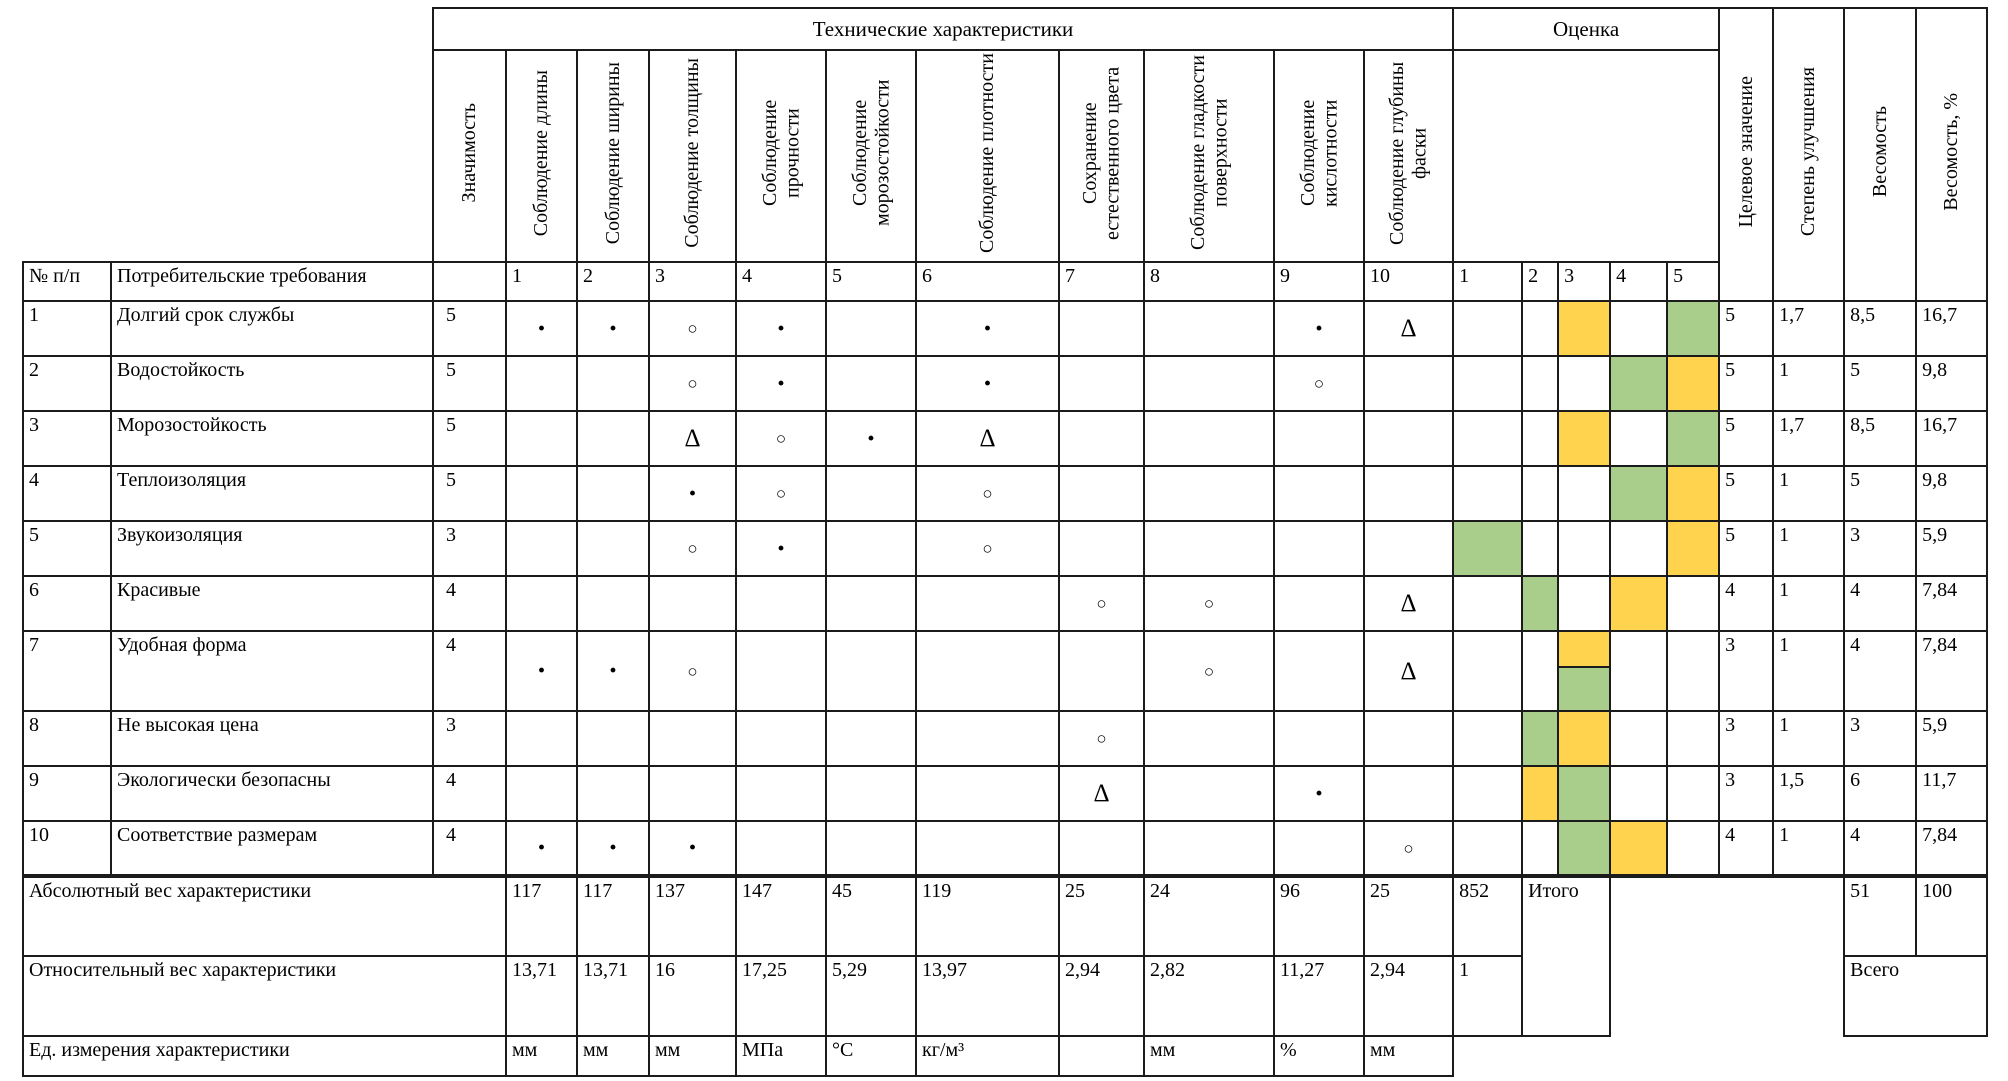  I want to click on relation-cell-5: ·, so click(871, 438).